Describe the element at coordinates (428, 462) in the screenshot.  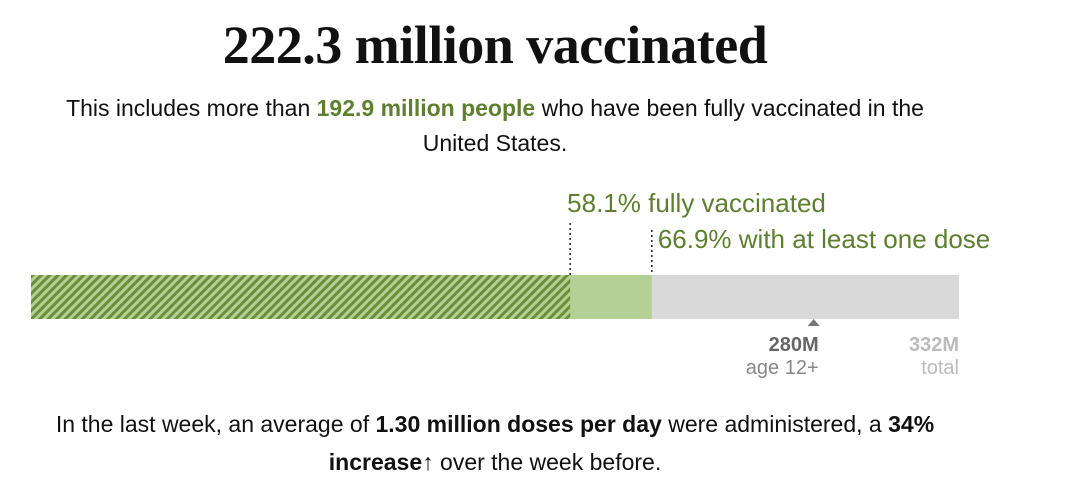
I see `up-arrow-icon: ↑` at that location.